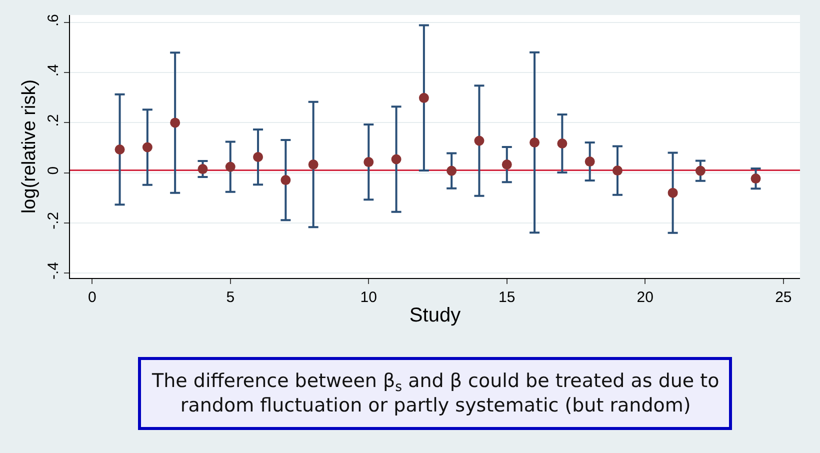 This screenshot has height=453, width=820. Describe the element at coordinates (368, 297) in the screenshot. I see `x-tick-label: 10` at that location.